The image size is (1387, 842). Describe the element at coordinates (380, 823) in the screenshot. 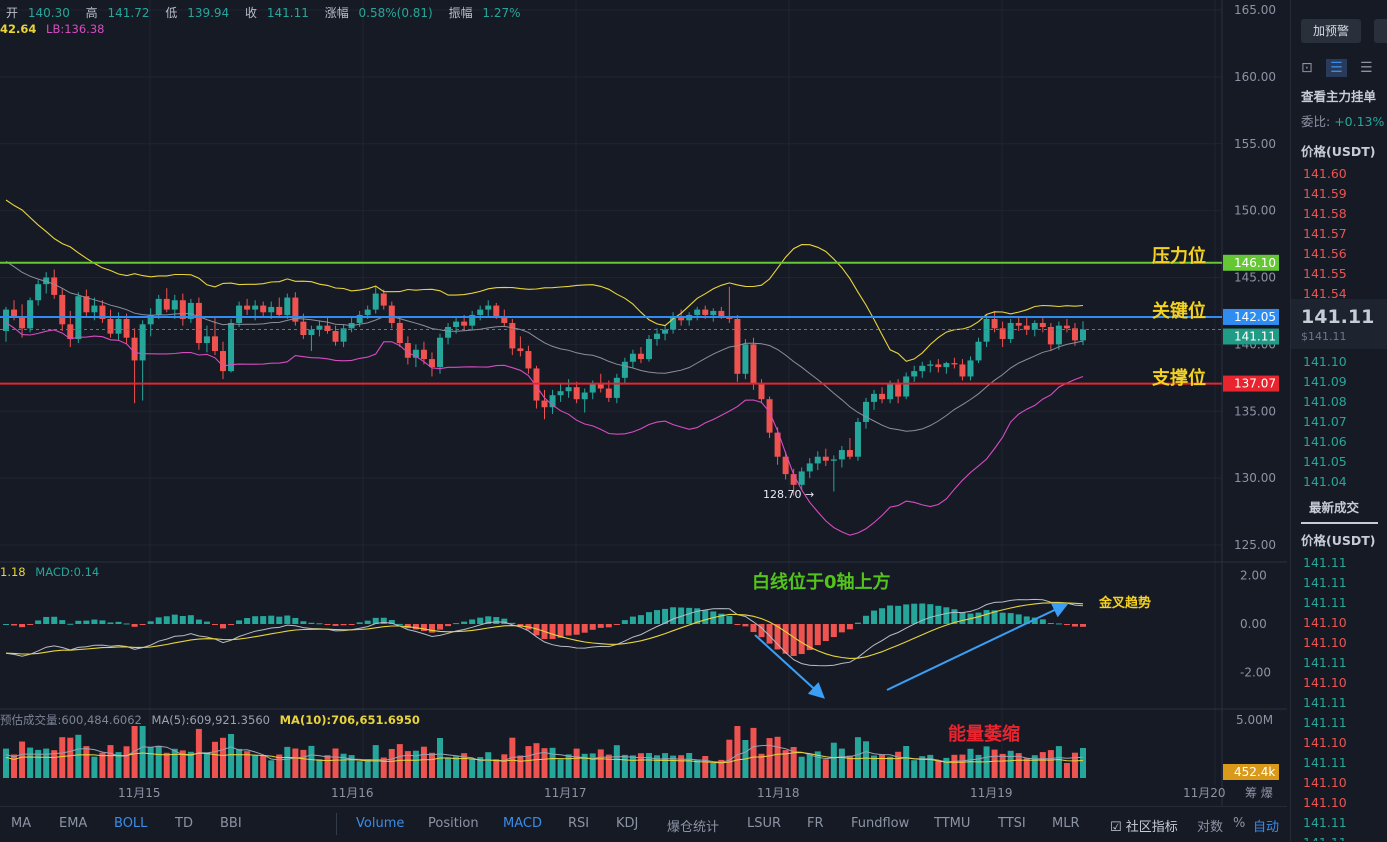

I see `tab-volume: Volume` at that location.